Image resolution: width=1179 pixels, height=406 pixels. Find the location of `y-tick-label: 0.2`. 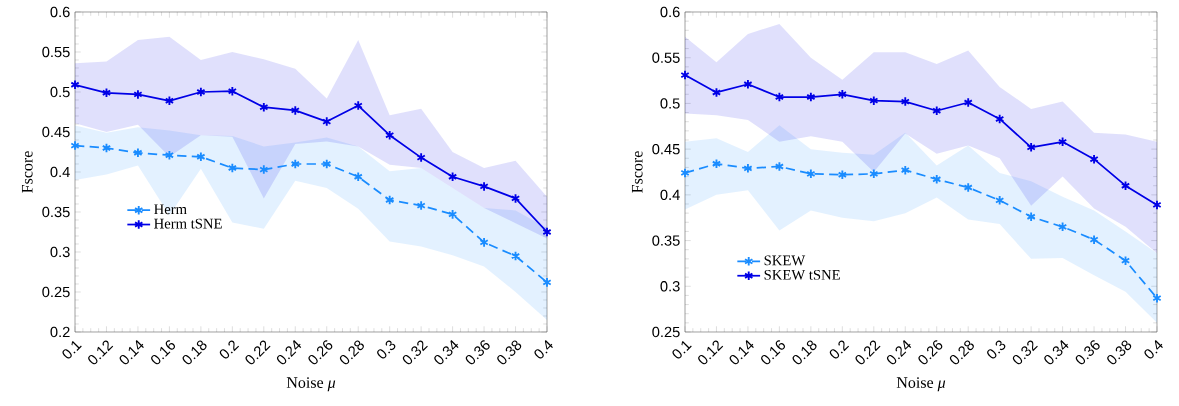

y-tick-label: 0.2 is located at coordinates (60, 332).